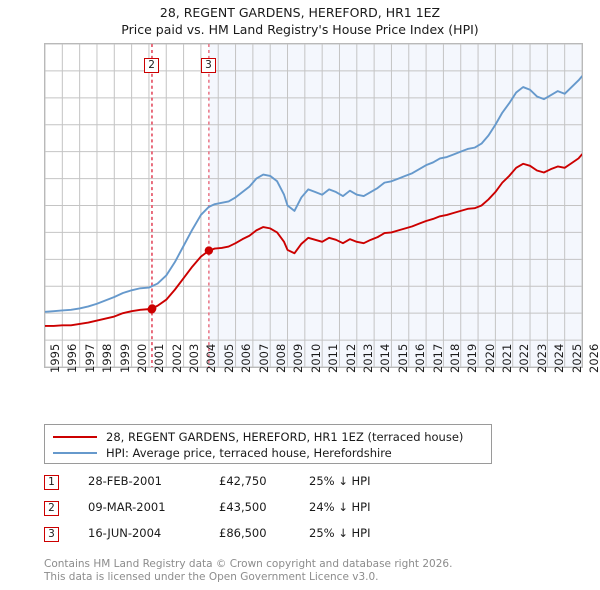  Describe the element at coordinates (454, 358) in the screenshot. I see `x-axis-tick-label: 2018` at that location.